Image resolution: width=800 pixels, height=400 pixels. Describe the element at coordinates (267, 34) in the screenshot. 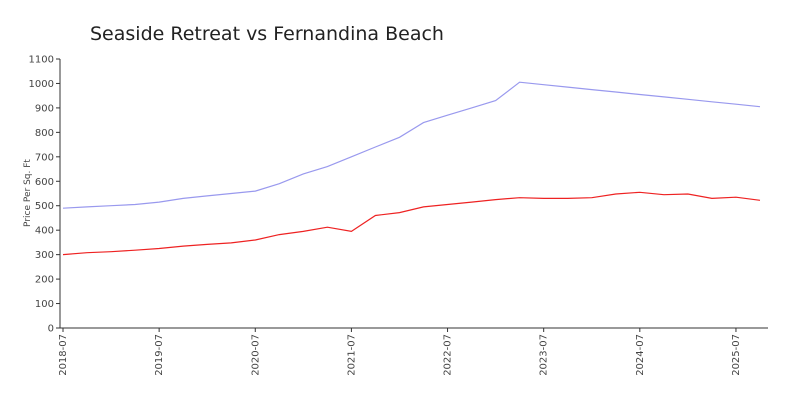

I see `chart-title: Seaside Retreat vs Fernandina Beach` at that location.